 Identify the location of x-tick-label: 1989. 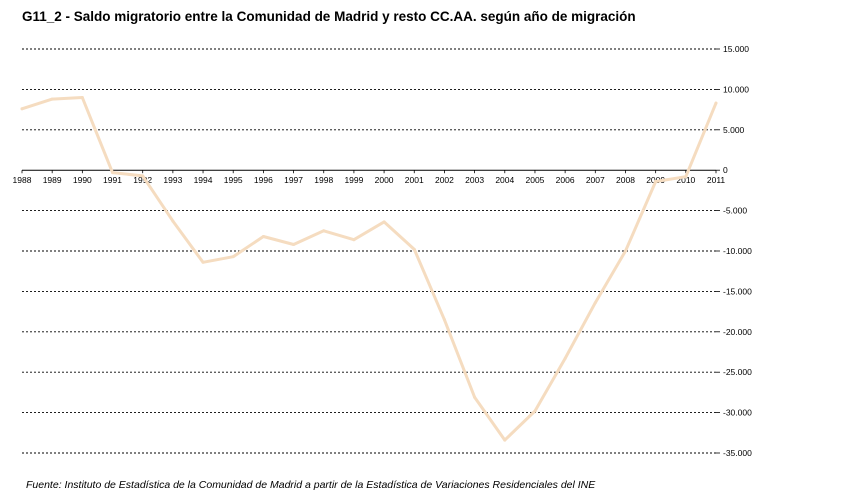
(52, 180).